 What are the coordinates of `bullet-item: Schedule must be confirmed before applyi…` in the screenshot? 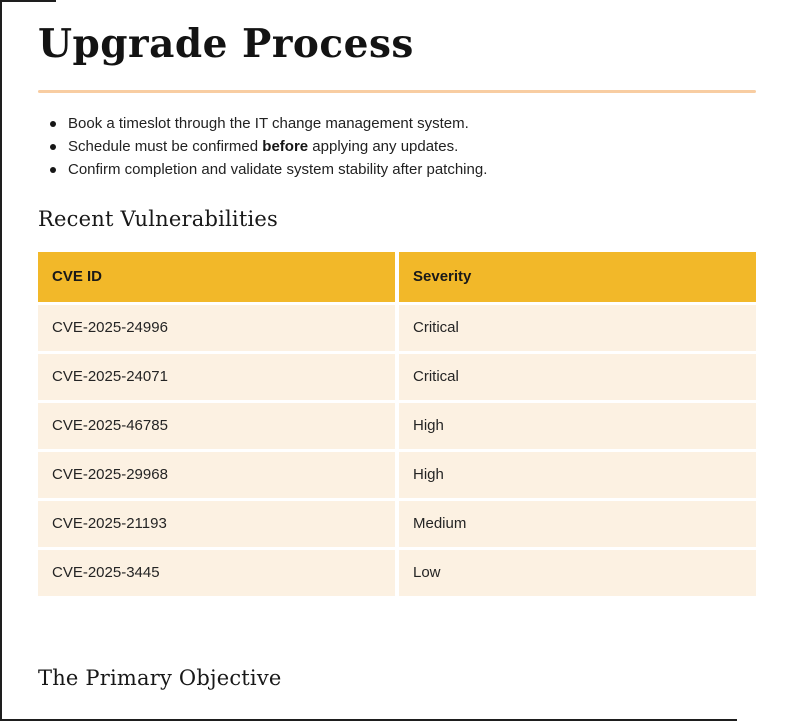 It's located at (397, 146).